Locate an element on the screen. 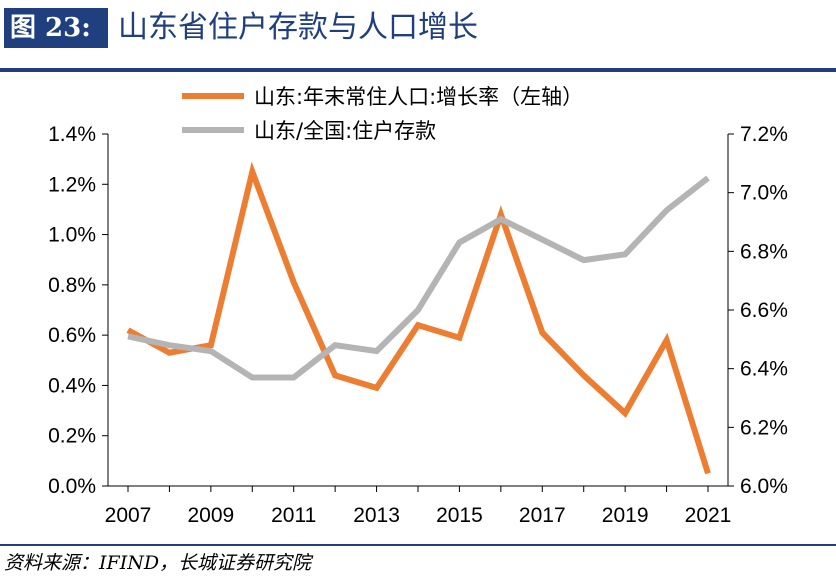  x-tick-label: 2011 is located at coordinates (293, 515).